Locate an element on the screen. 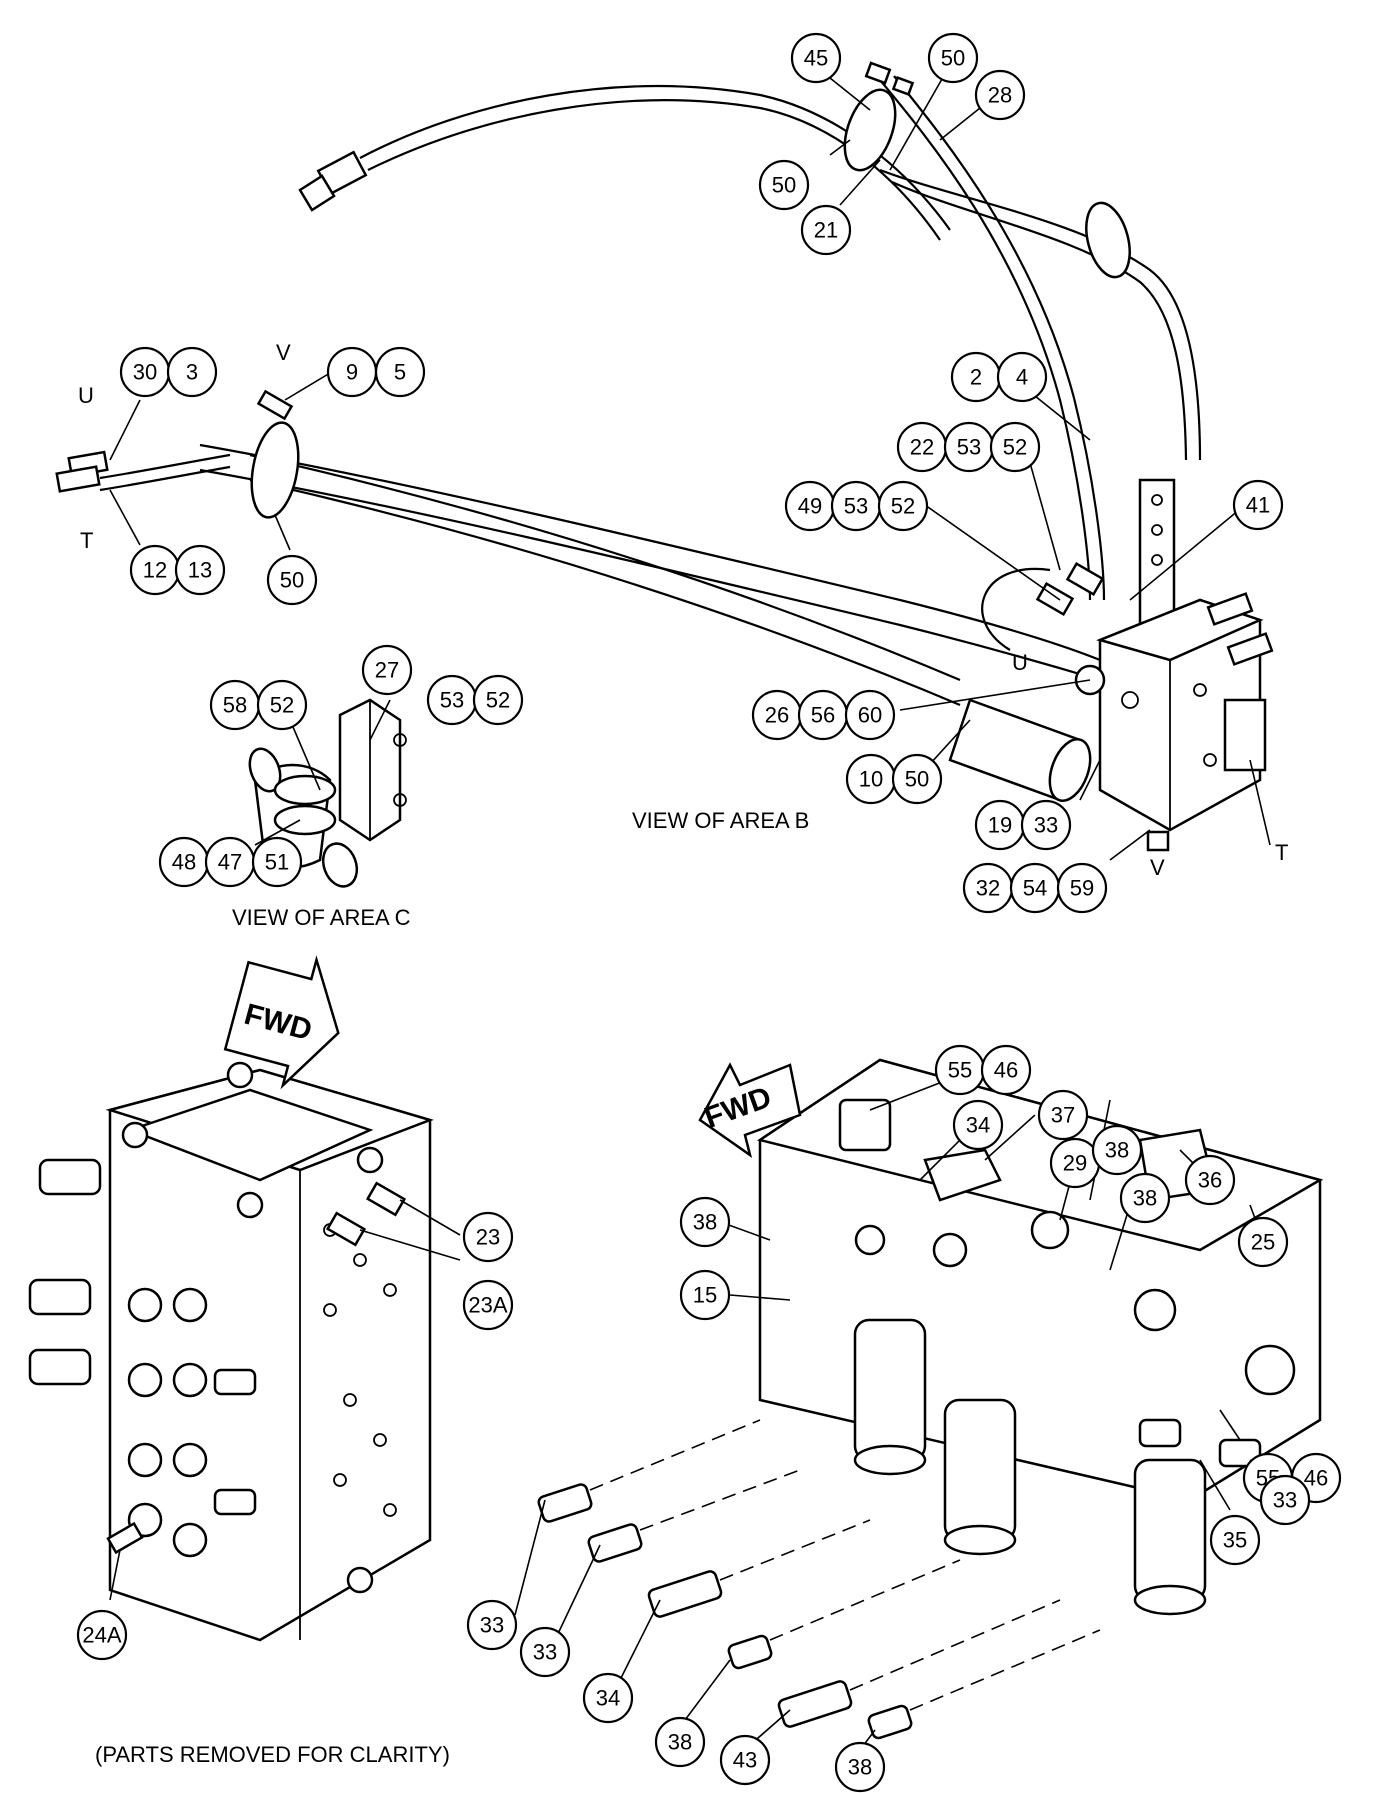 Image resolution: width=1382 pixels, height=1793 pixels. callout-number: 10 is located at coordinates (871, 779).